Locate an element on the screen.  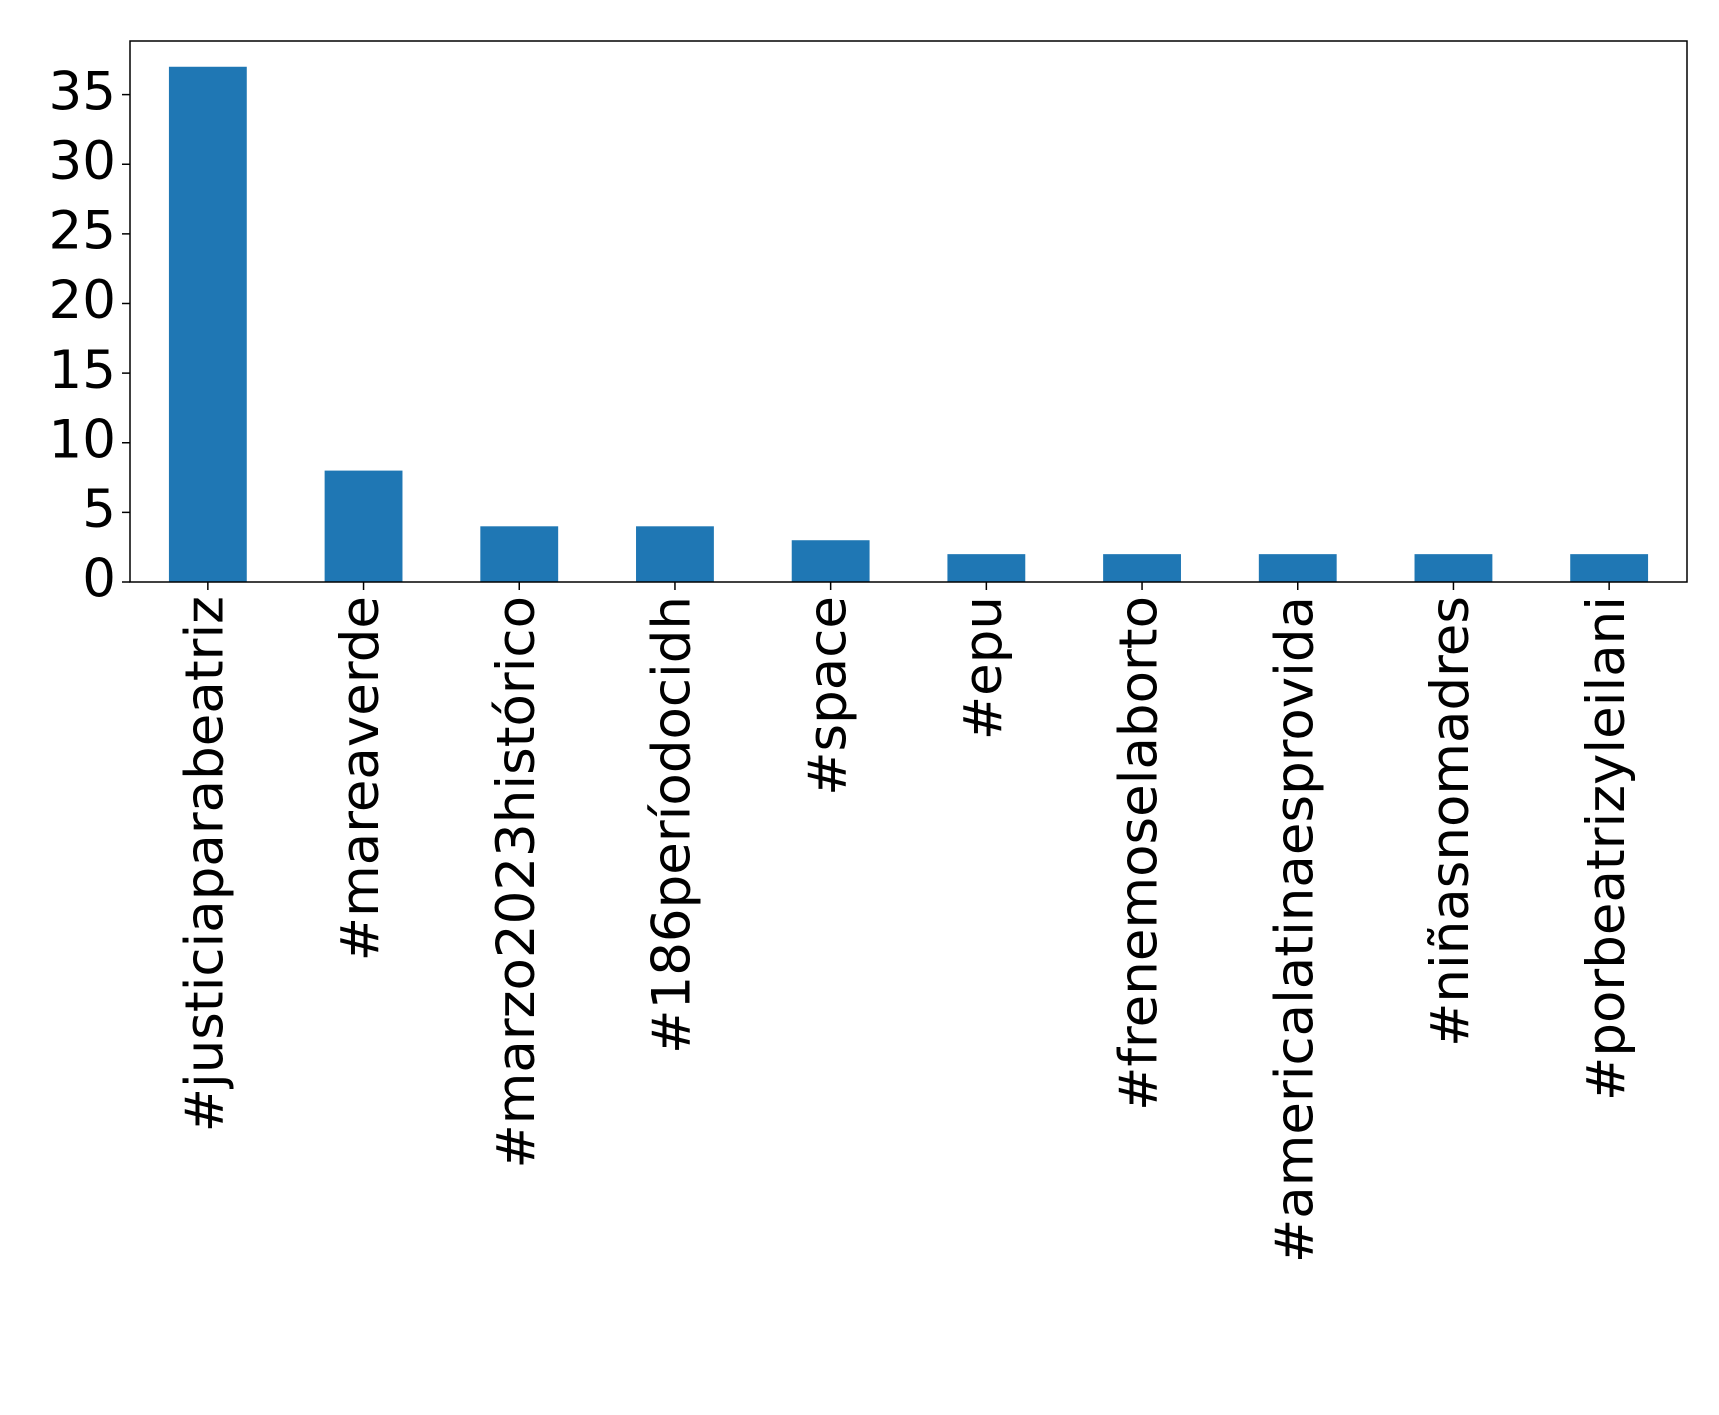
x-tick-label: #186períodocidh is located at coordinates (672, 825).